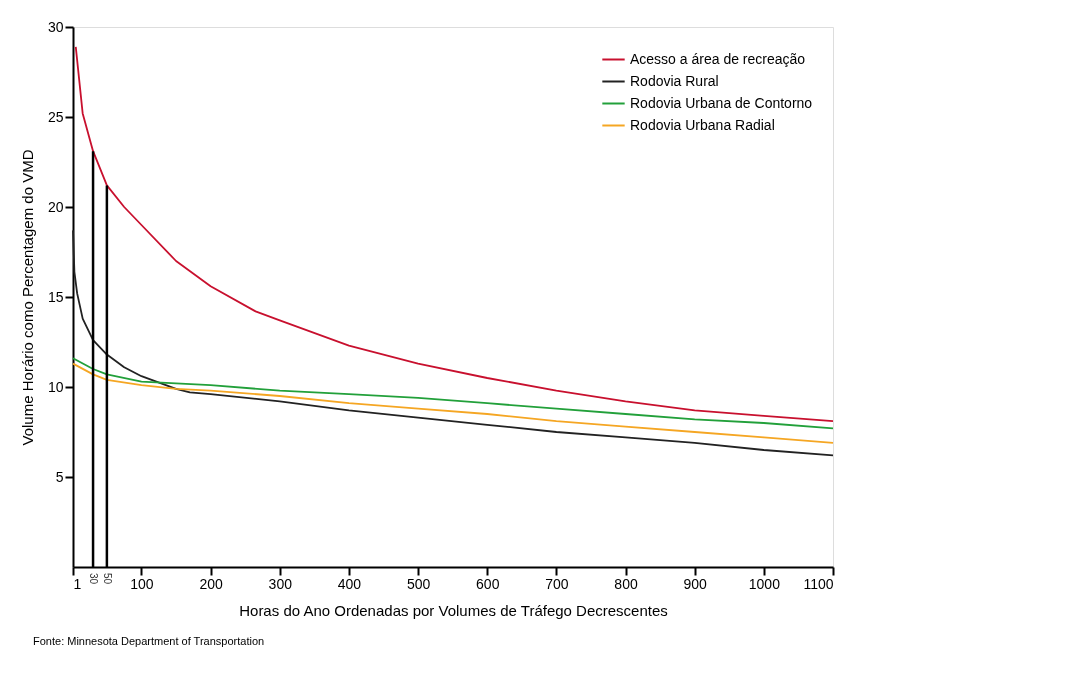 Image resolution: width=1078 pixels, height=682 pixels. What do you see at coordinates (453, 610) in the screenshot?
I see `x-axis-title: Horas do Ano Ordenadas por Volumes de Tráfego Decrescentes` at bounding box center [453, 610].